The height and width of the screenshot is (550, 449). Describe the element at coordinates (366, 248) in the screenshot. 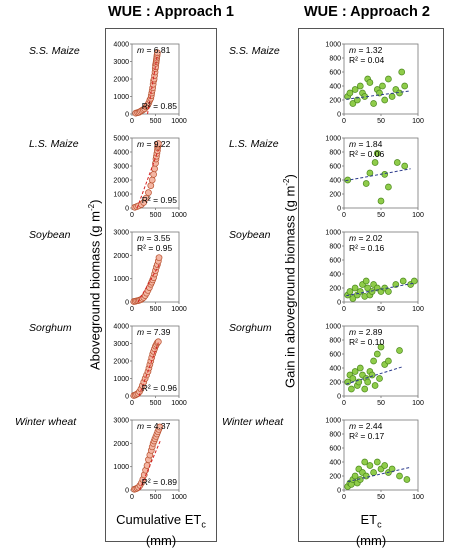

I see `r-squared-label: R² = 0.16` at that location.